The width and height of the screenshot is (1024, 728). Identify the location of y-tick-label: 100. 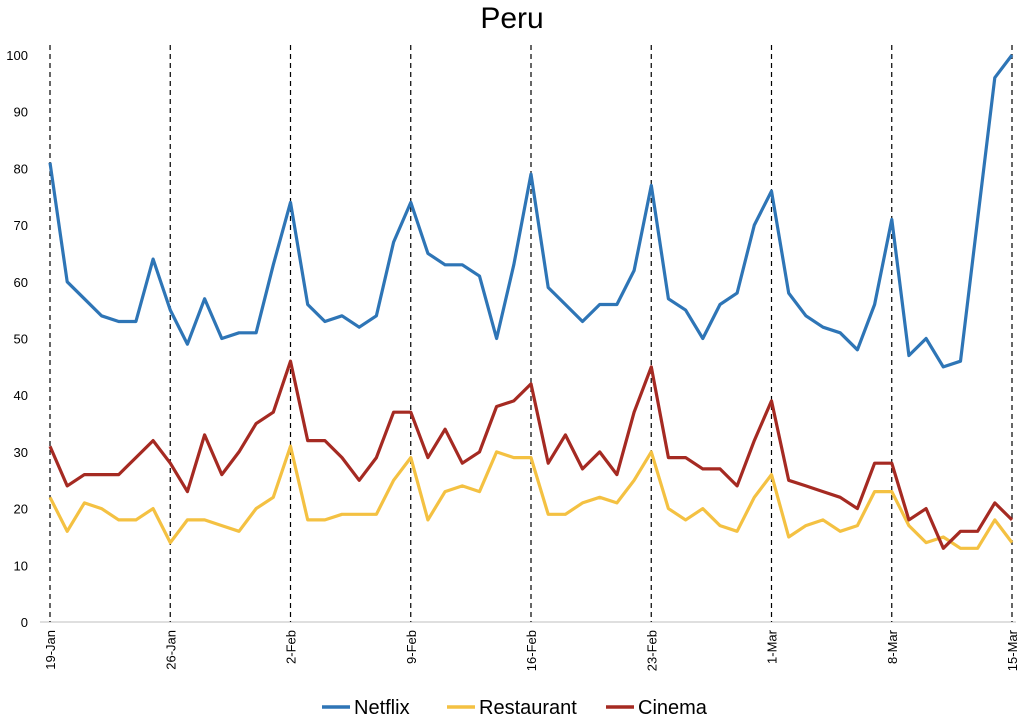
(17, 55).